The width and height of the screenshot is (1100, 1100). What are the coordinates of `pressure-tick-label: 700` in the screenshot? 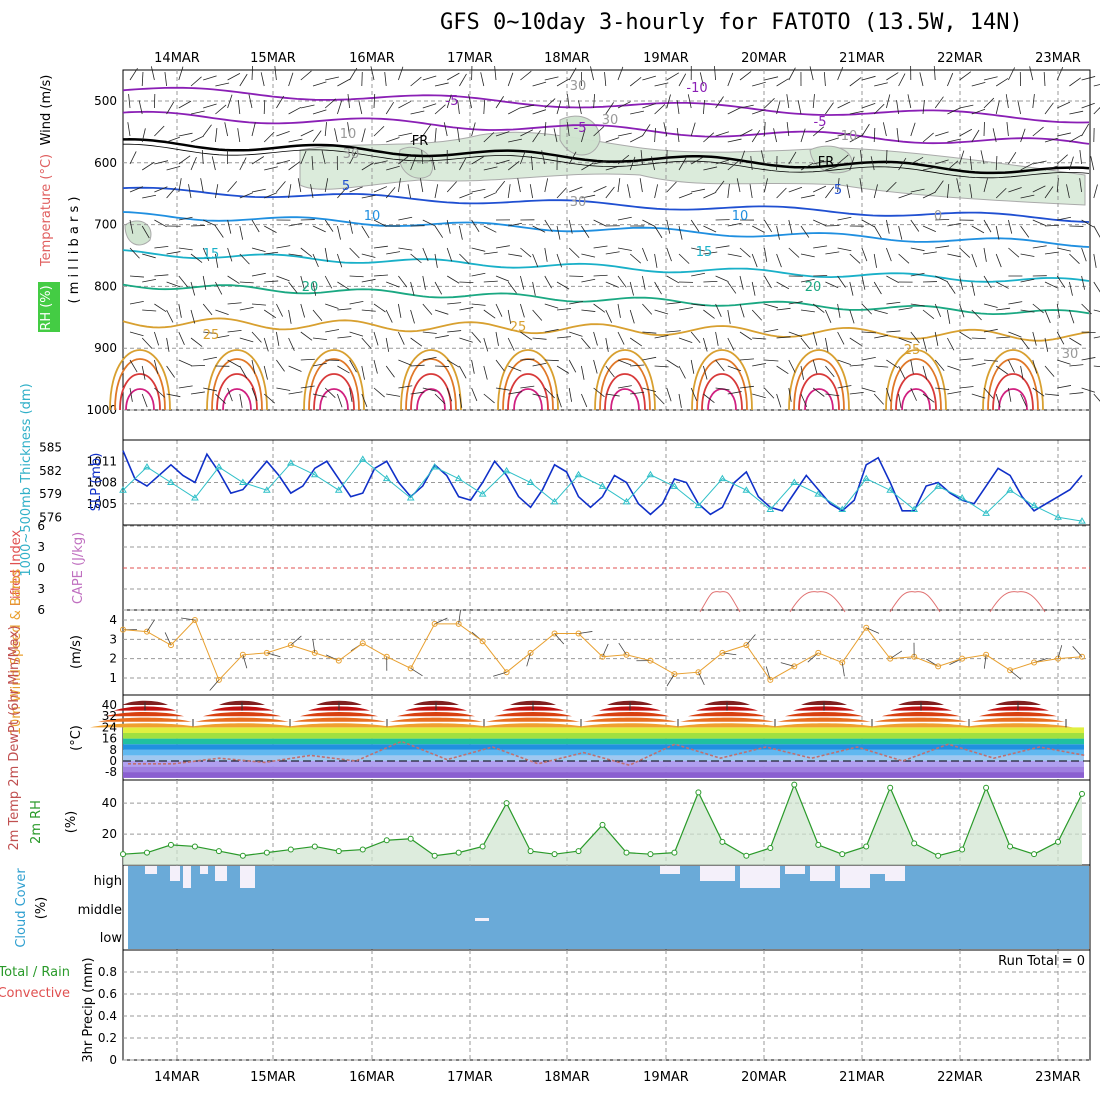 It's located at (105, 225).